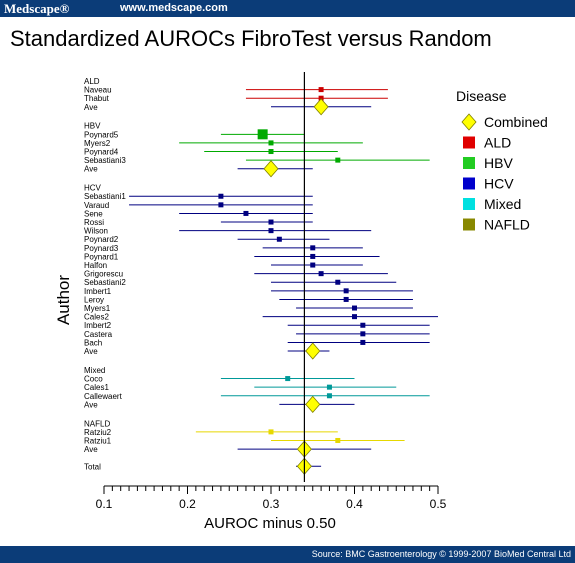 Image resolution: width=575 pixels, height=563 pixels. What do you see at coordinates (101, 134) in the screenshot?
I see `row-label: Poynard5` at bounding box center [101, 134].